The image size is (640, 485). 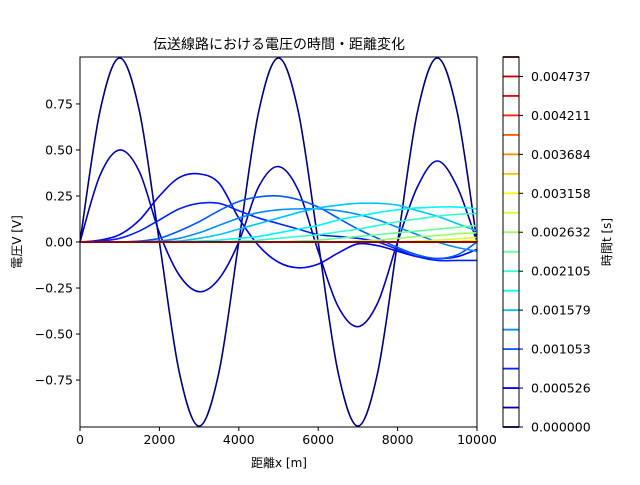 I want to click on colorbar-tick-label: 0.003684, so click(x=561, y=154).